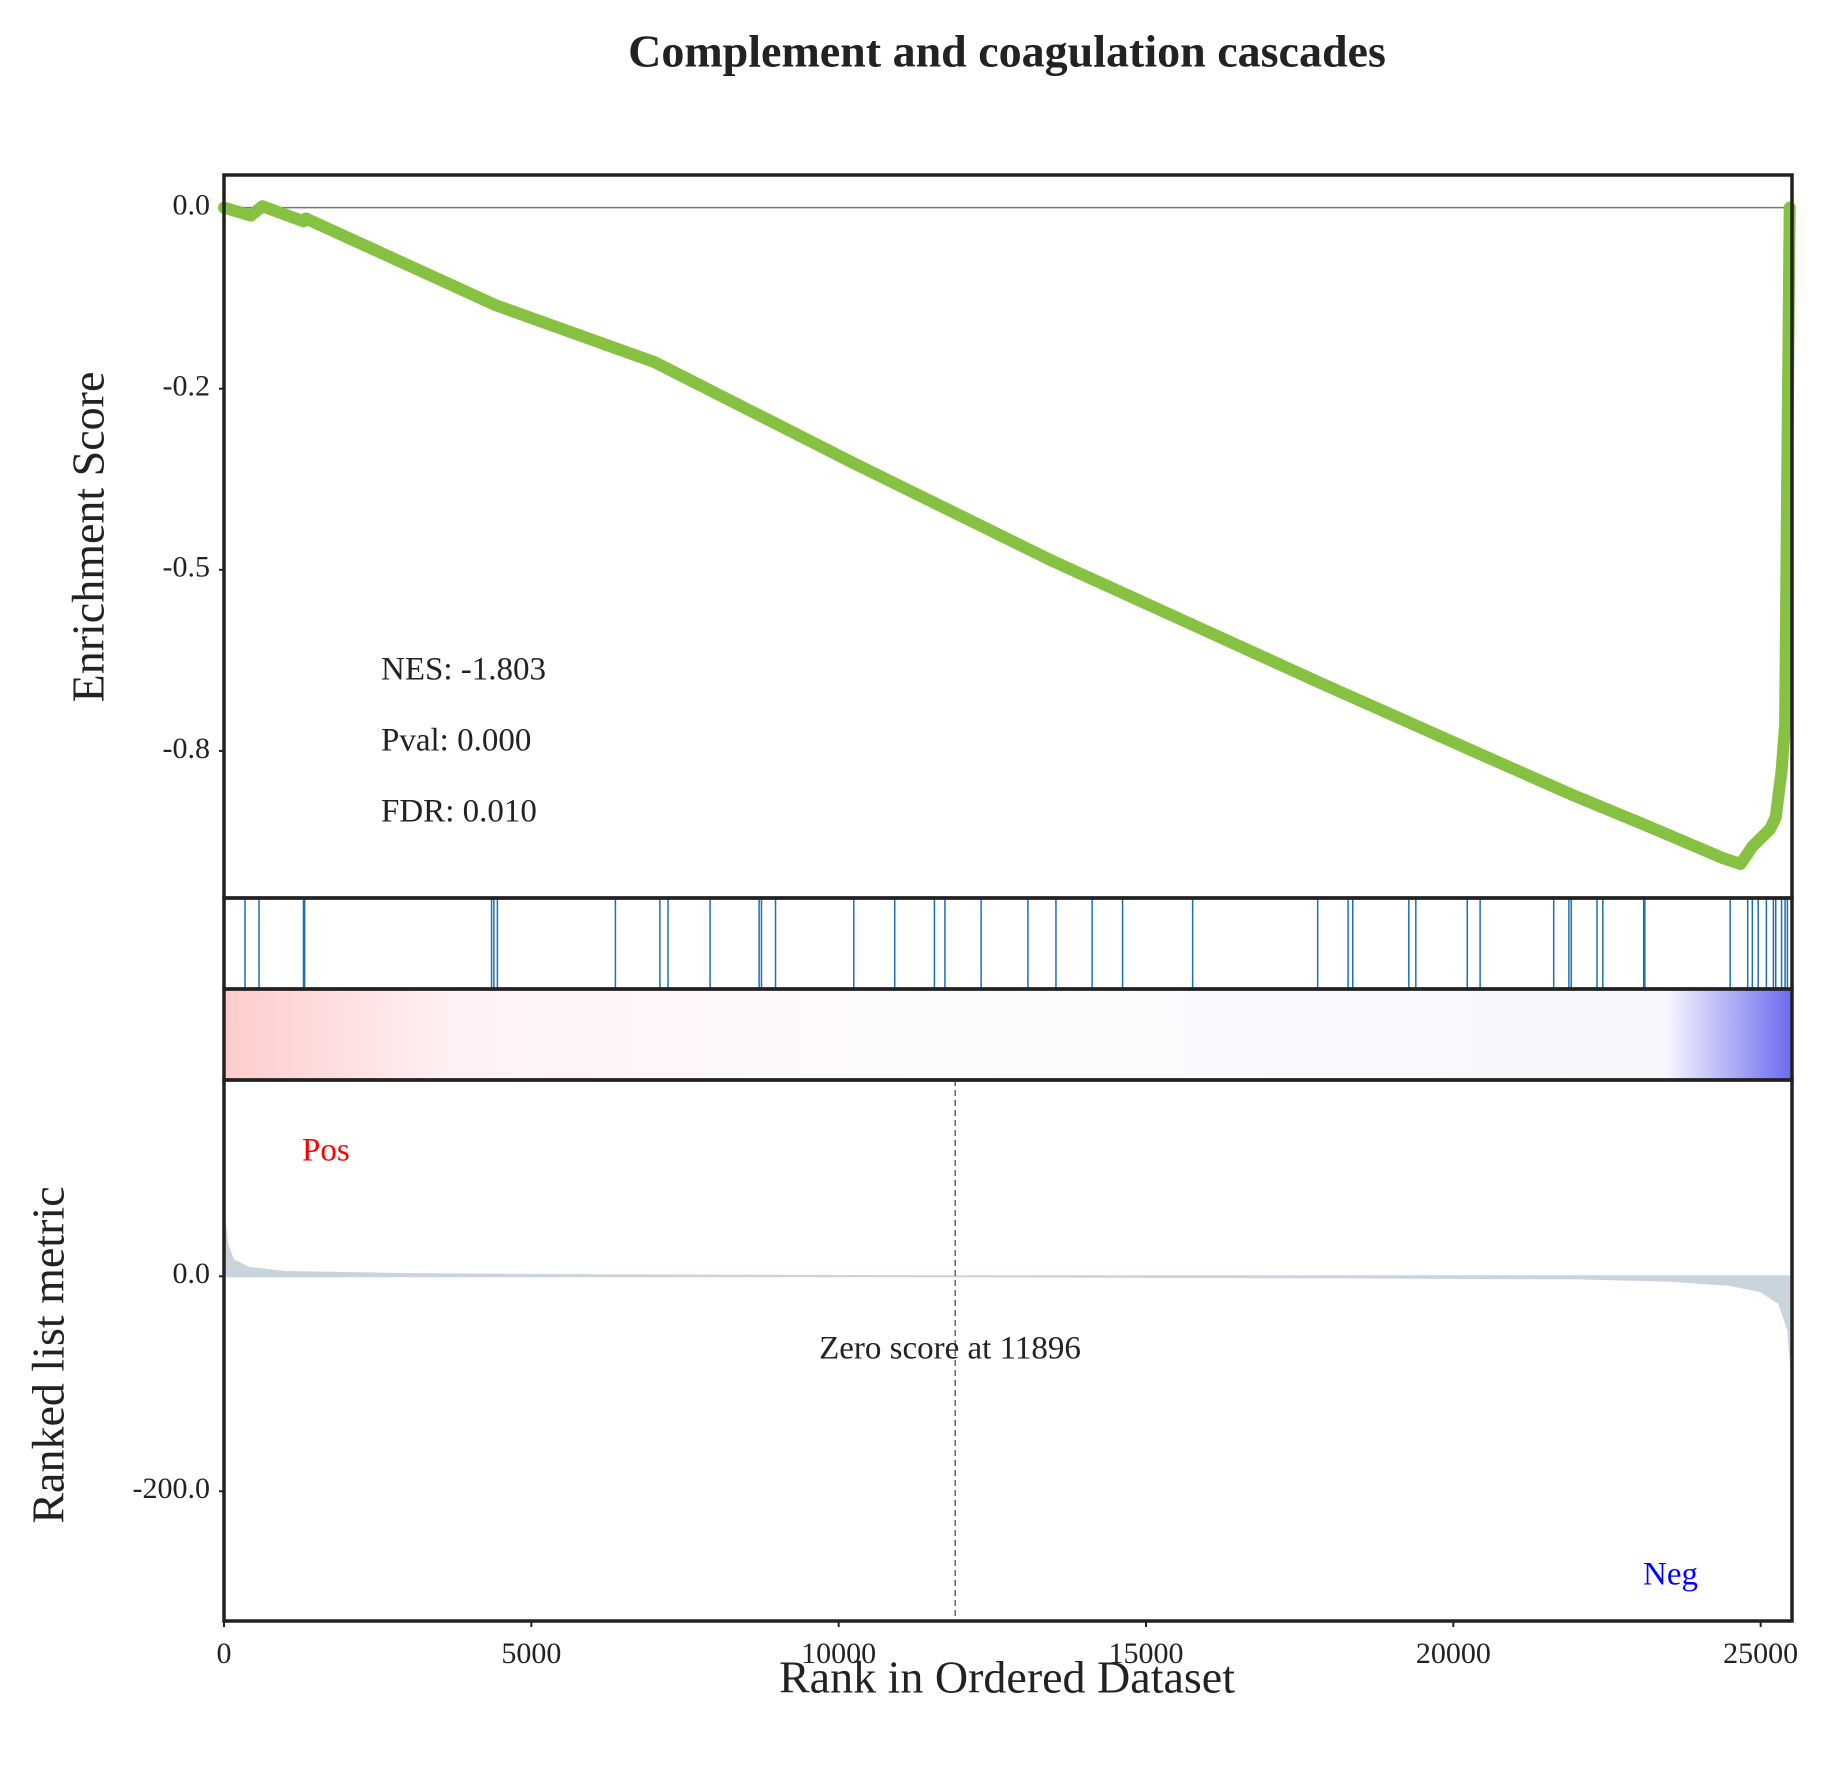  What do you see at coordinates (88, 537) in the screenshot?
I see `y-axis-label: Enrichment Score` at bounding box center [88, 537].